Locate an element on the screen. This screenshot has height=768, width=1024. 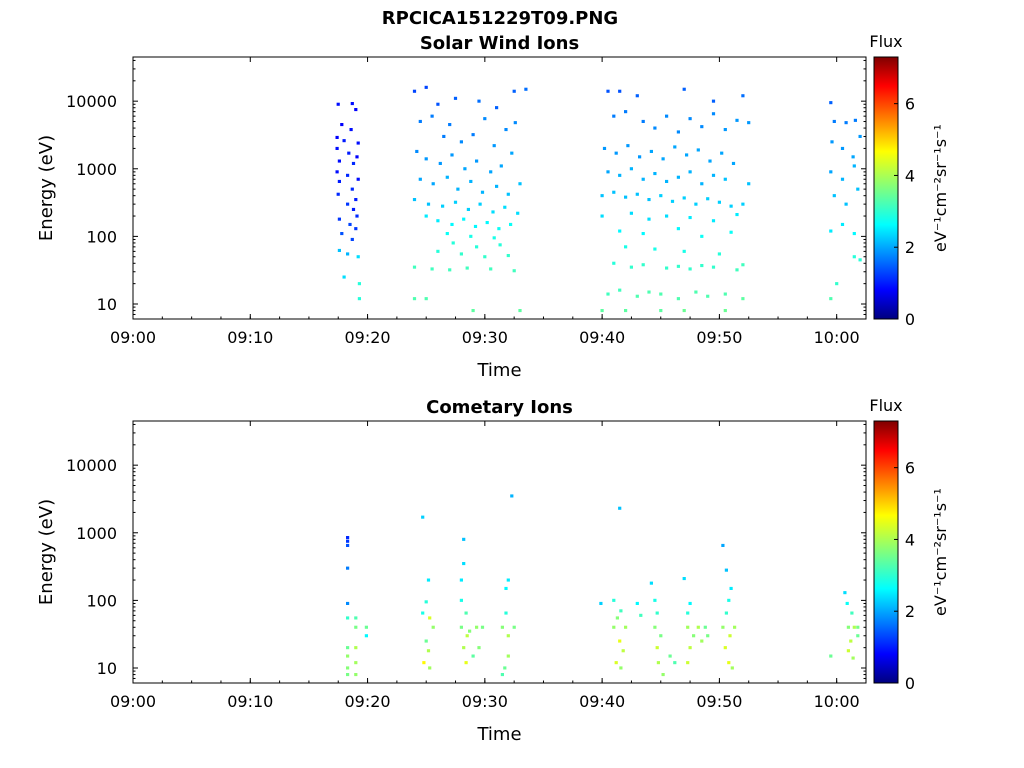
panel-title: Cometary Ions is located at coordinates (499, 407).